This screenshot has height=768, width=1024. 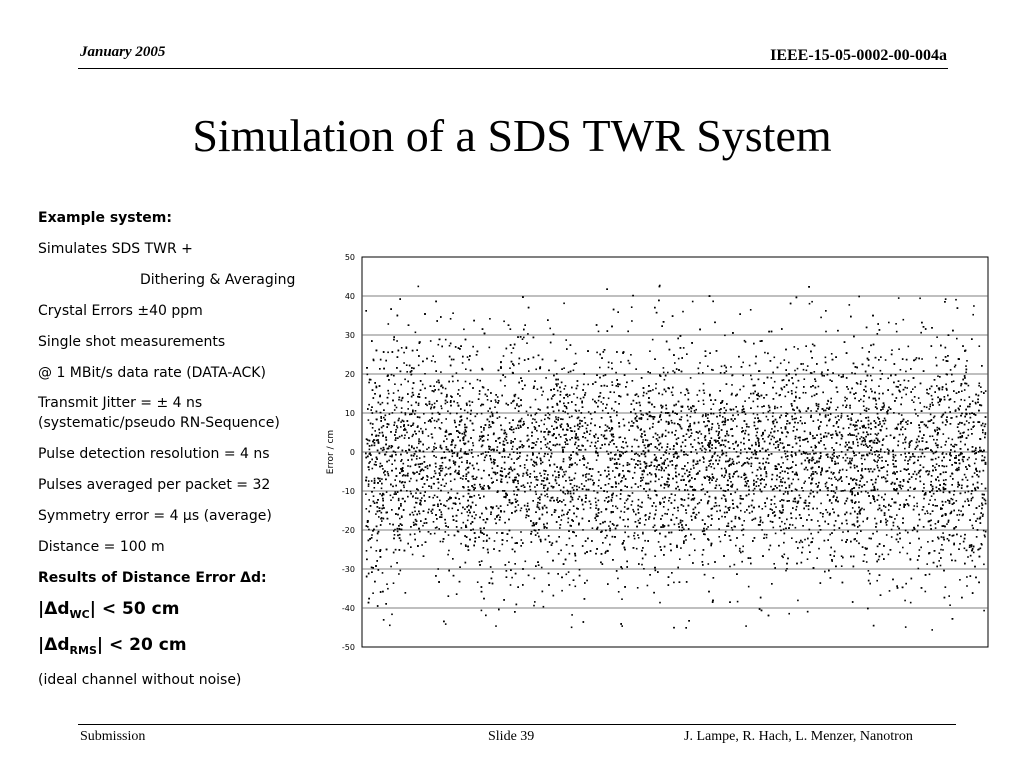 I want to click on y-tick-label: 40, so click(x=350, y=296).